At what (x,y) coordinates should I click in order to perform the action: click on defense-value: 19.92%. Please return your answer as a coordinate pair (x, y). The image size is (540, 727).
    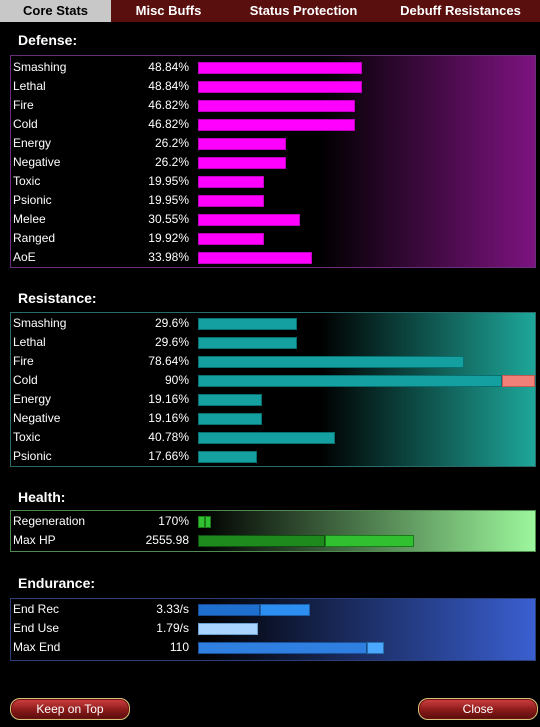
    Looking at the image, I should click on (168, 238).